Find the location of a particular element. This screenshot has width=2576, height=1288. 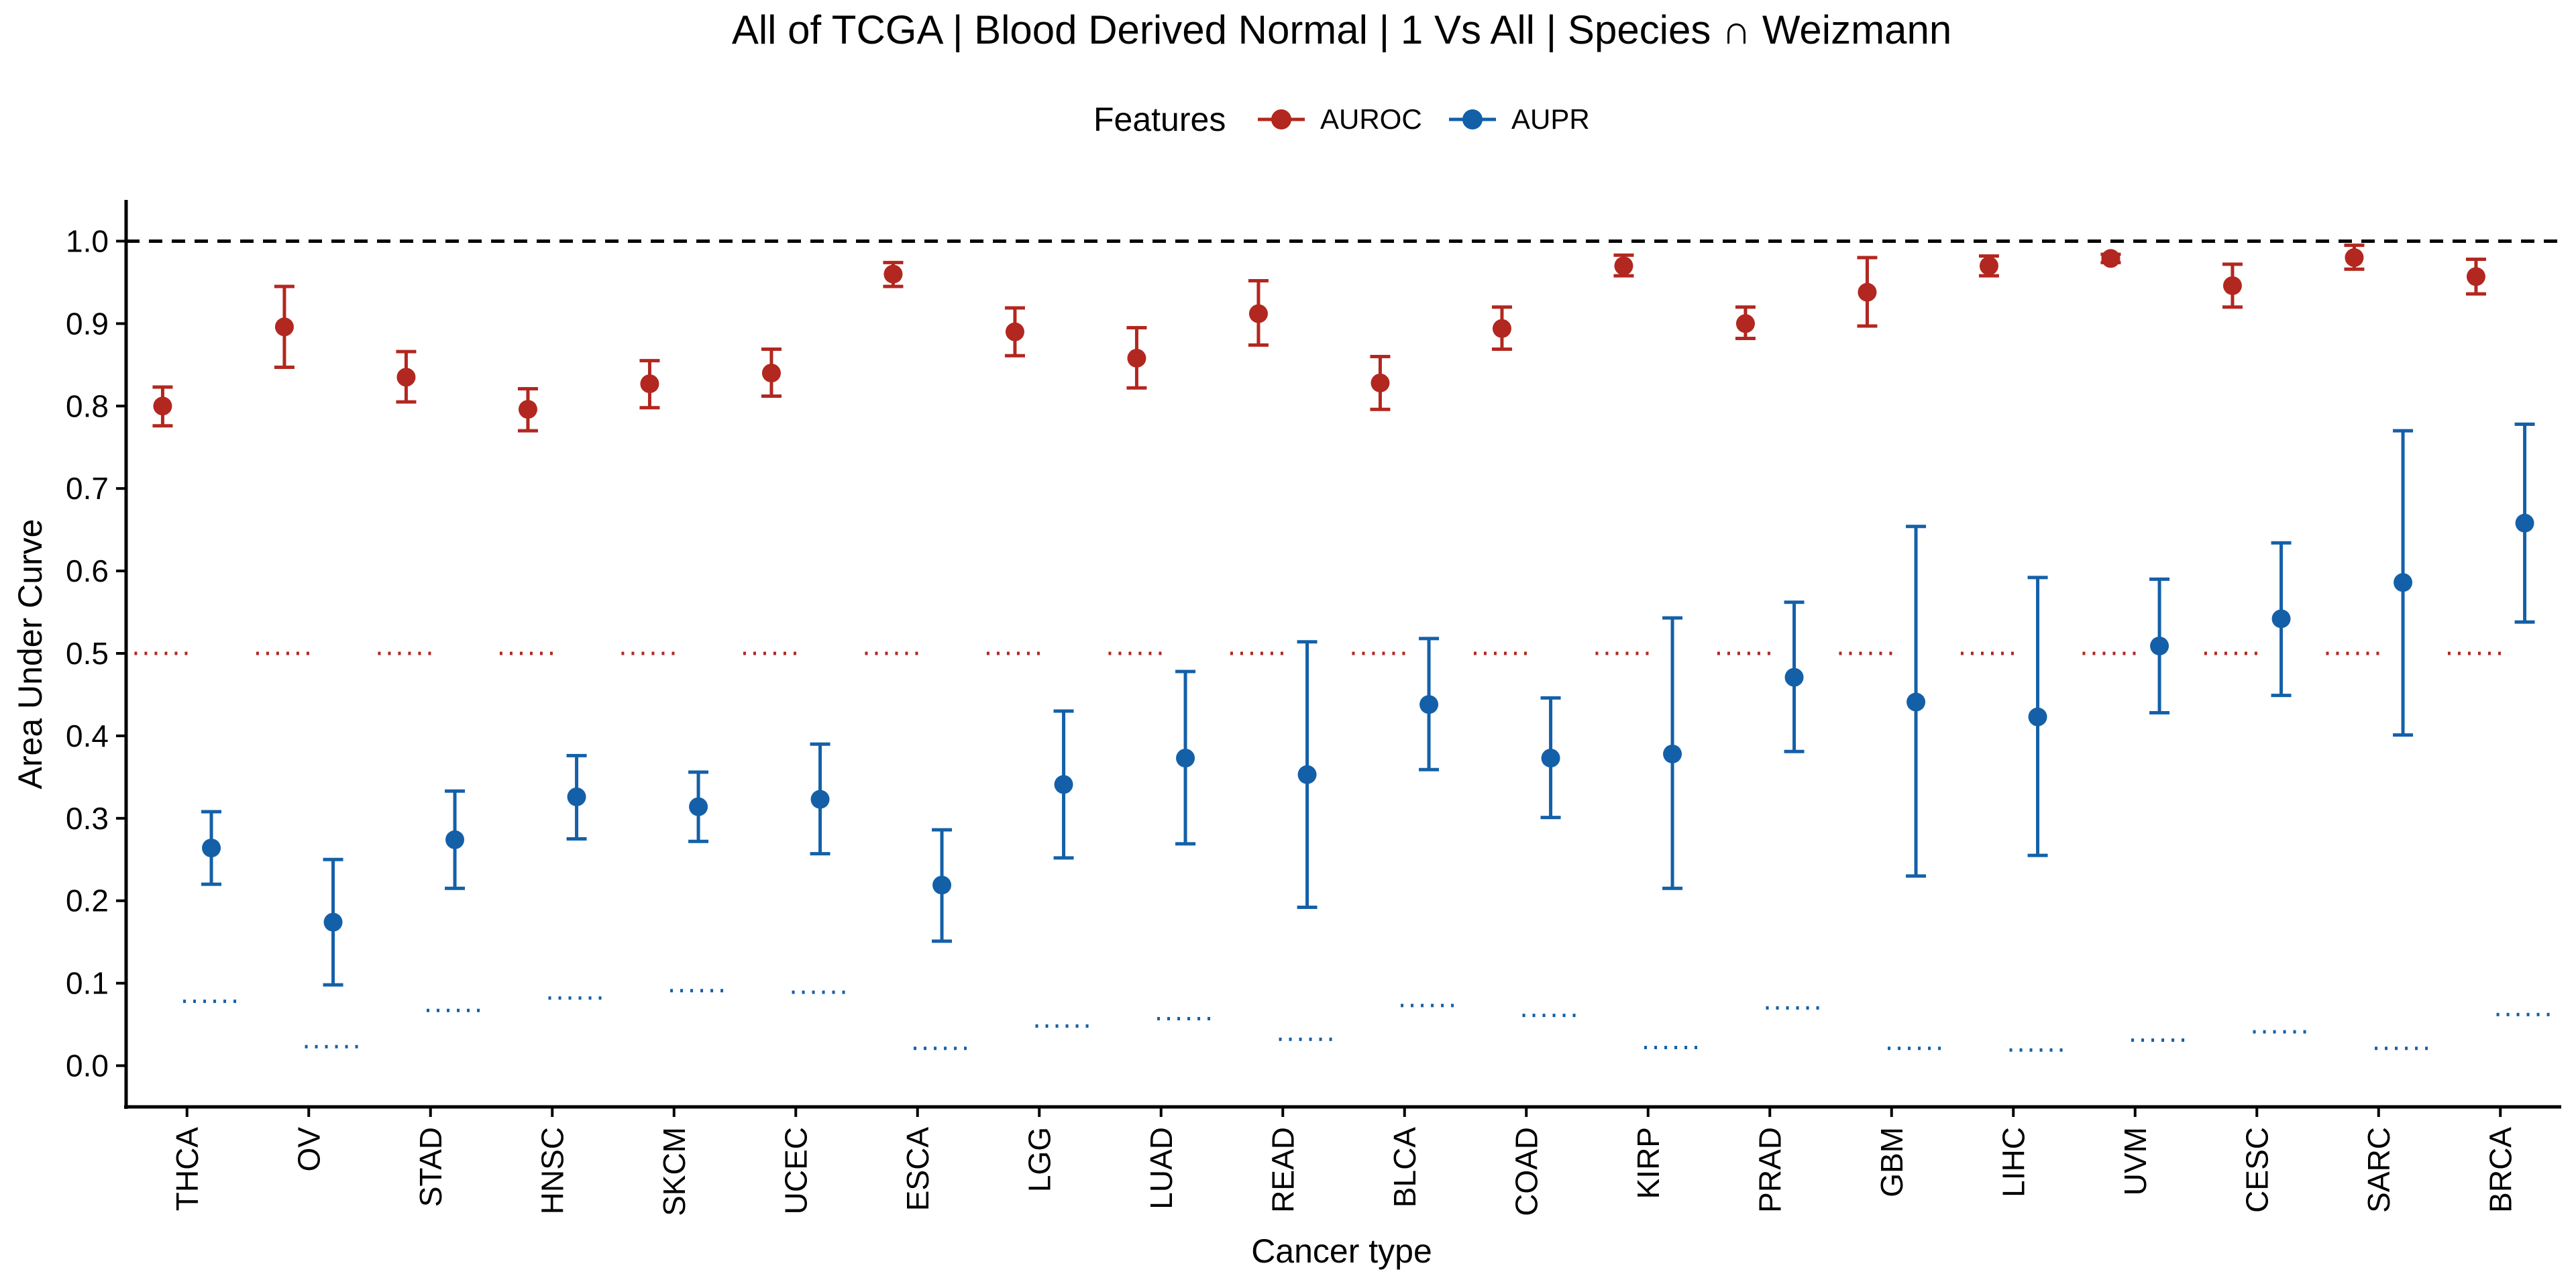

auroc-point-sarc is located at coordinates (2354, 258).